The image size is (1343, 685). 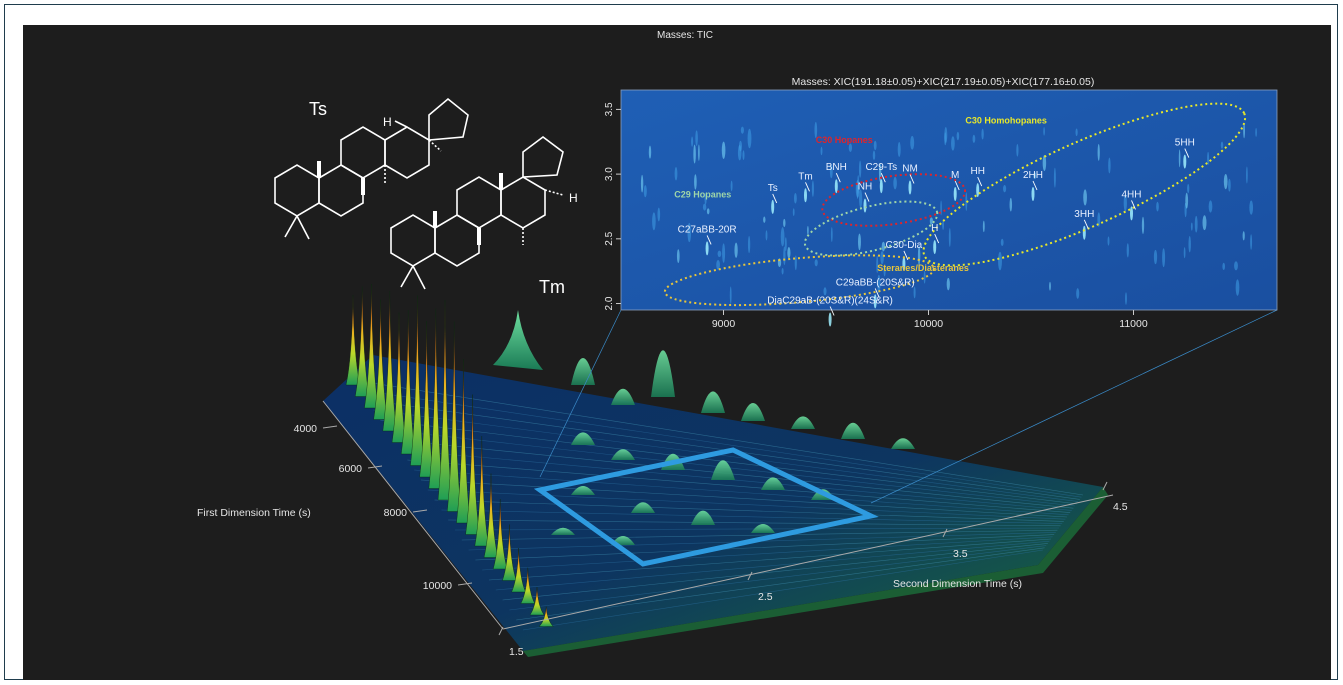 I want to click on inset-peak-label: 2HH, so click(x=1033, y=175).